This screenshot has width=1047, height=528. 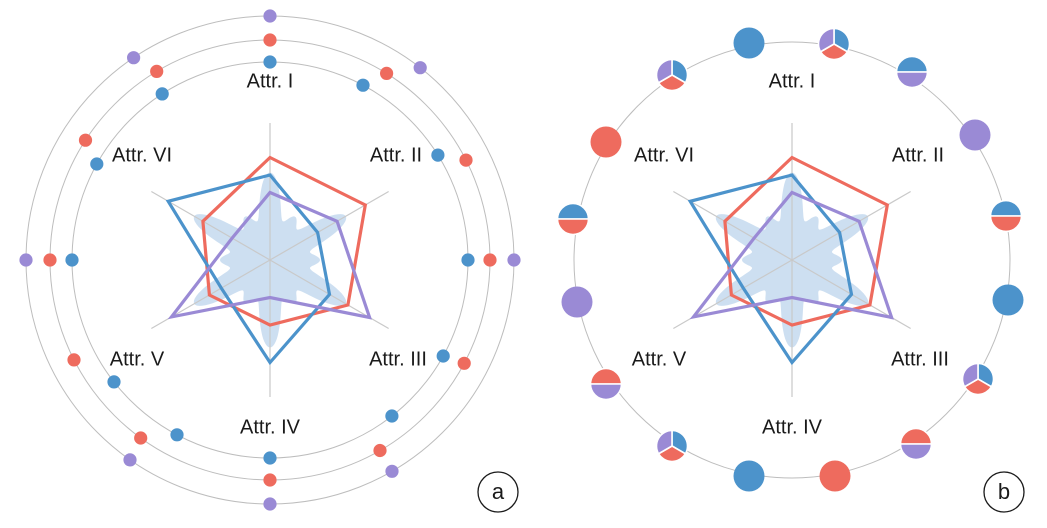 I want to click on panel-a-badge, so click(x=498, y=492).